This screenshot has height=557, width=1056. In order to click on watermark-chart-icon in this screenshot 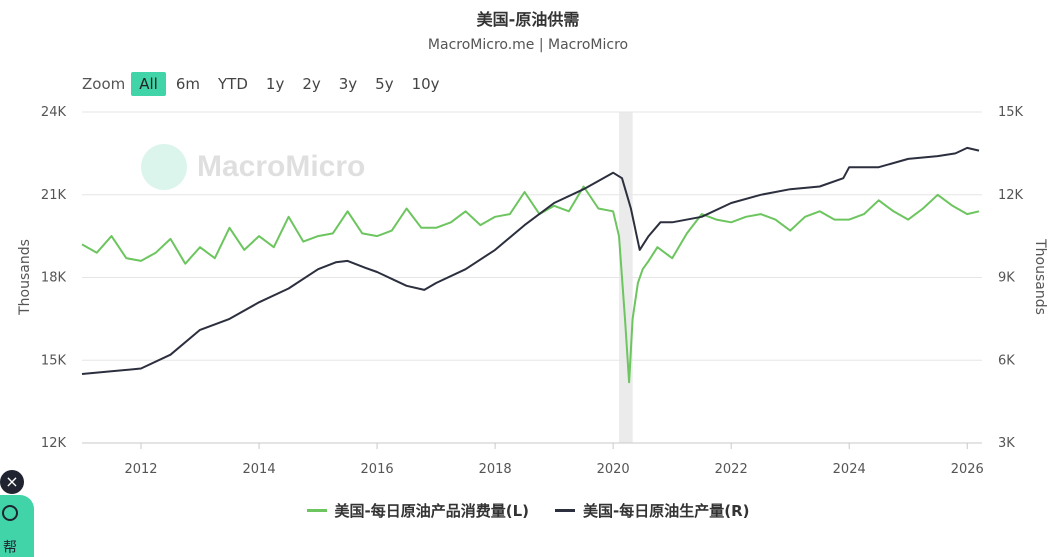, I will do `click(164, 167)`.